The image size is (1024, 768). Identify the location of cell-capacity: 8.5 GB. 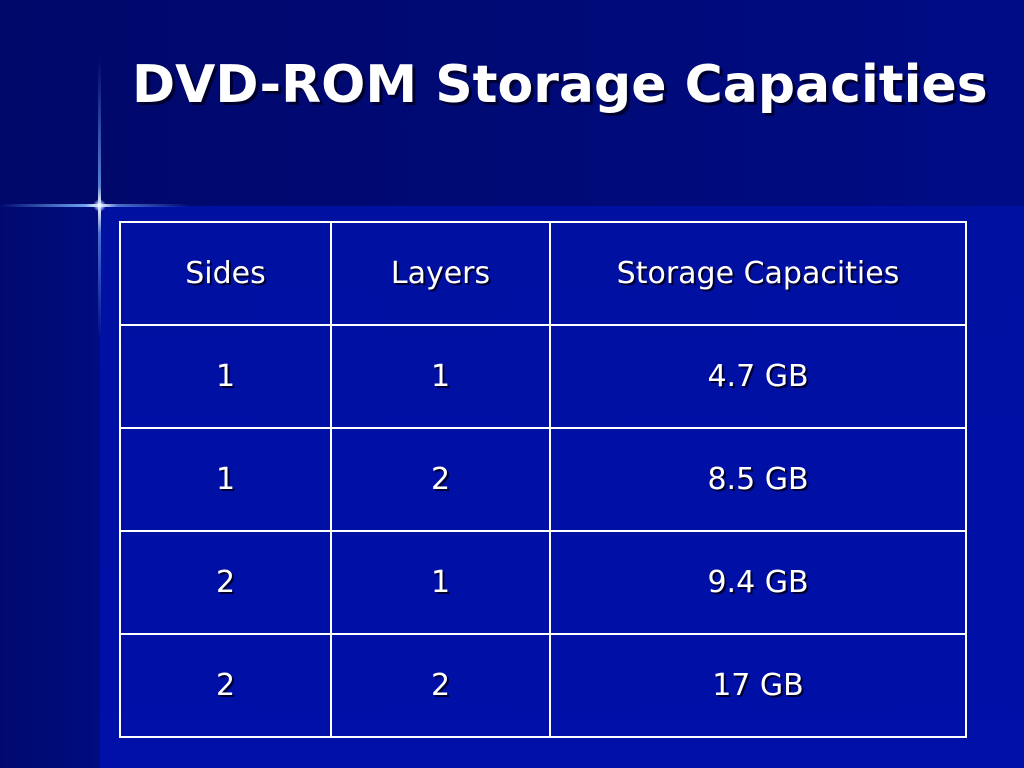
(758, 479).